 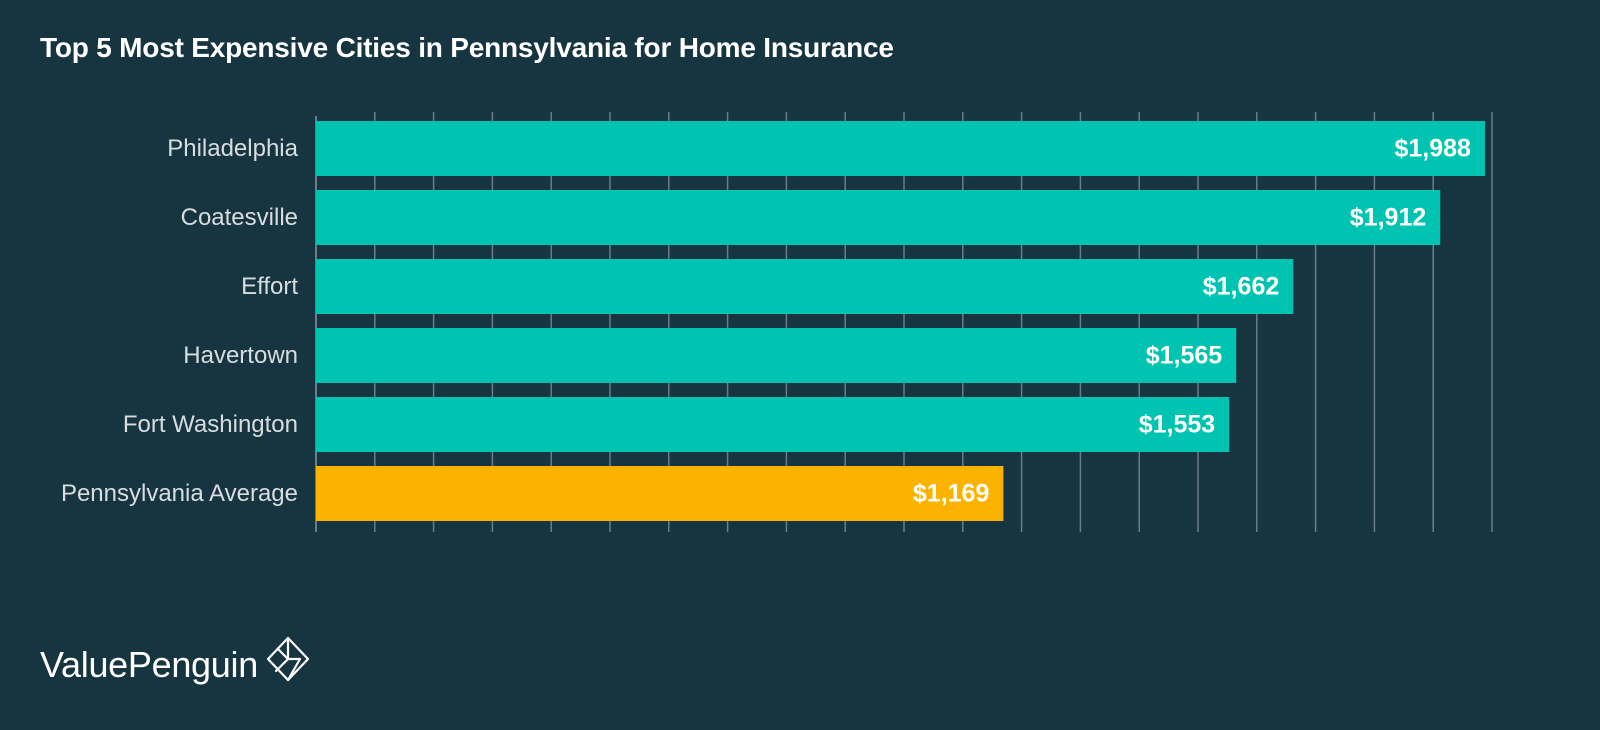 I want to click on penguin-diamond-icon, so click(x=288, y=659).